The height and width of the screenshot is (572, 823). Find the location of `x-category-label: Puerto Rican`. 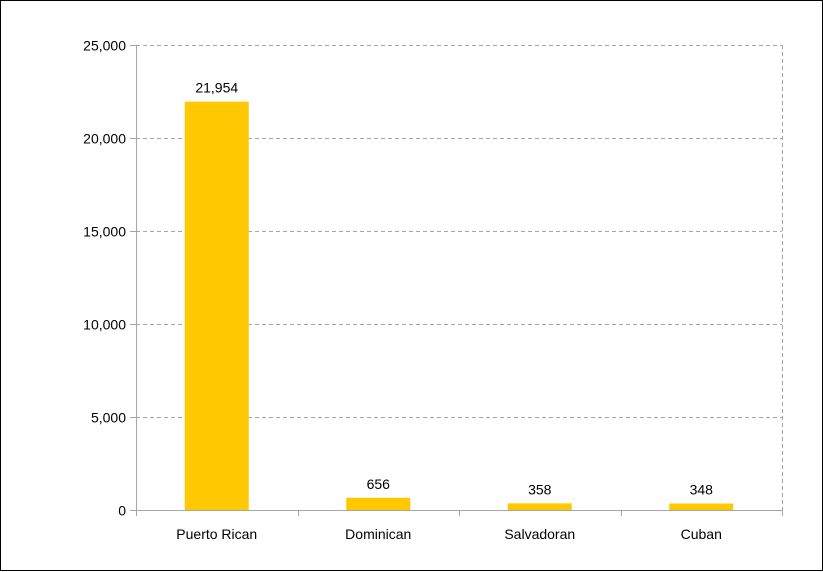

x-category-label: Puerto Rican is located at coordinates (216, 534).